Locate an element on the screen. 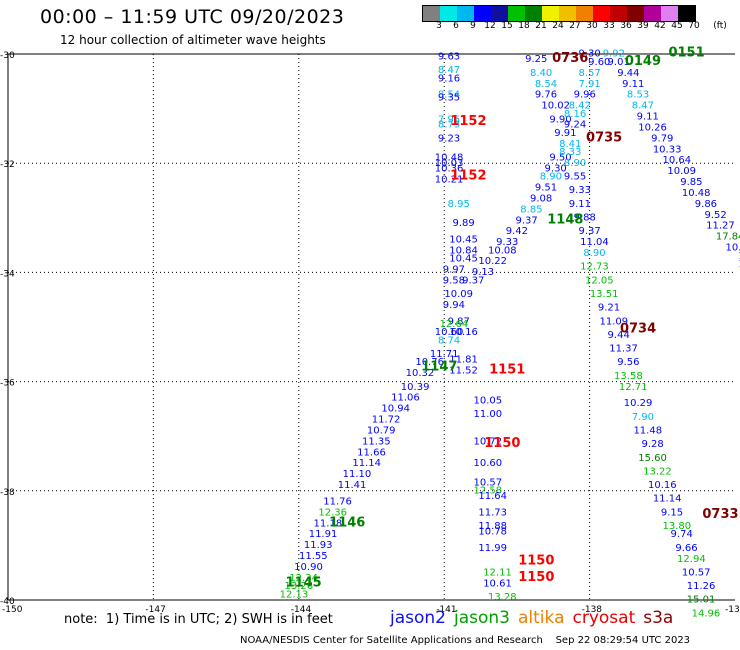 The height and width of the screenshot is (650, 740). wave-height-value: 10.8 is located at coordinates (739, 256).